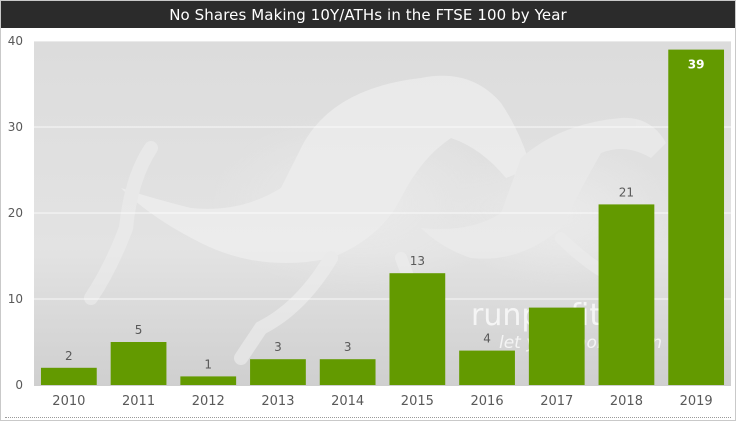  What do you see at coordinates (556, 346) in the screenshot?
I see `bar-2017` at bounding box center [556, 346].